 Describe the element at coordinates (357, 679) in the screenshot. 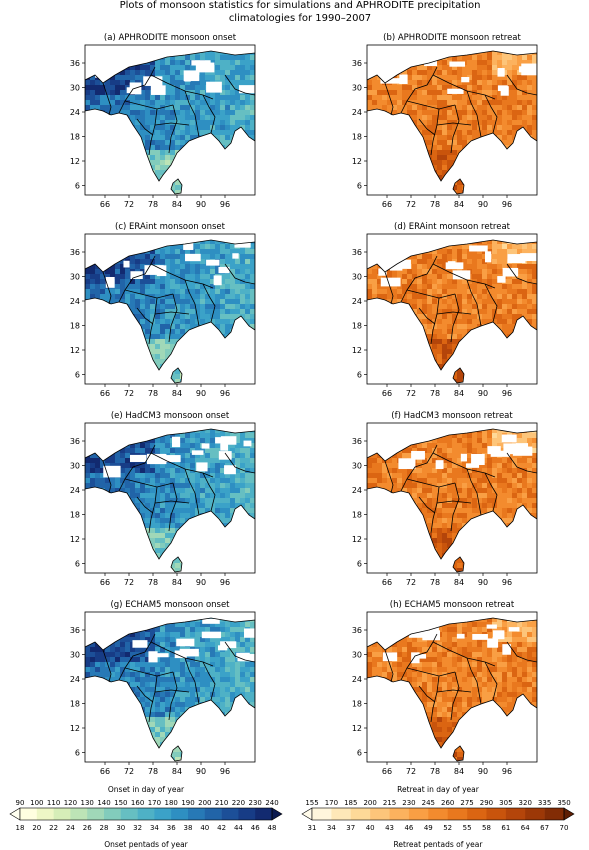

I see `panel-h-lat-tick: 24` at that location.